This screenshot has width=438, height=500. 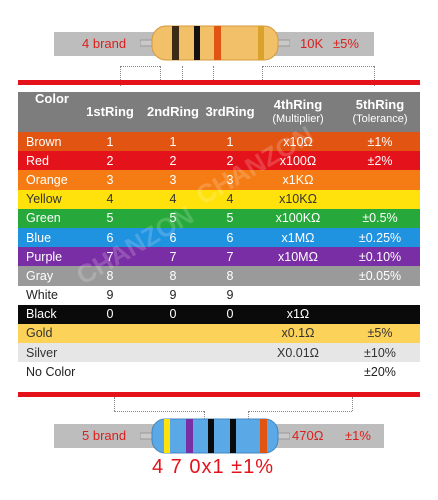 What do you see at coordinates (173, 179) in the screenshot?
I see `ring2-cell: 3` at bounding box center [173, 179].